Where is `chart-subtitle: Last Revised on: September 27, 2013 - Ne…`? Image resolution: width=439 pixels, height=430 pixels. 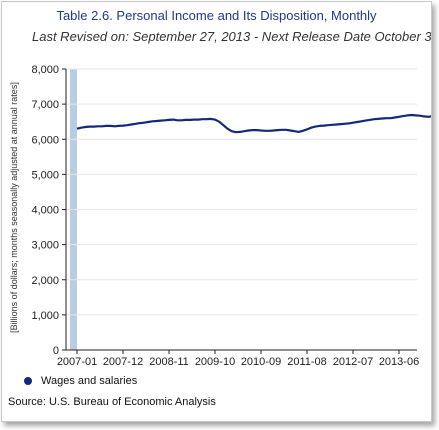
chart-subtitle: Last Revised on: September 27, 2013 - Ne… is located at coordinates (232, 36).